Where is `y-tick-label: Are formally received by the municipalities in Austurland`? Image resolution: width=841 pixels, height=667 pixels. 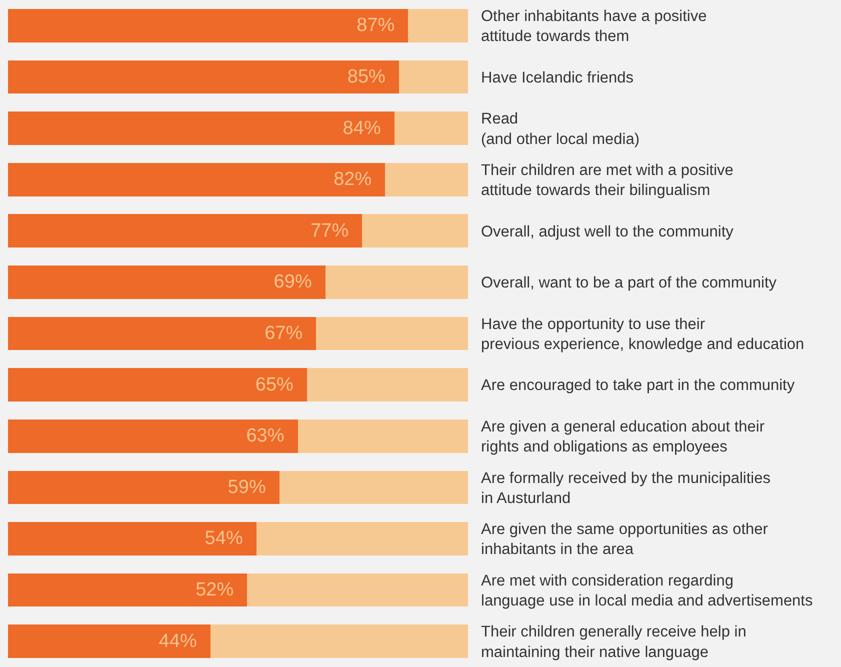 y-tick-label: Are formally received by the municipalities in Austurland is located at coordinates (626, 488).